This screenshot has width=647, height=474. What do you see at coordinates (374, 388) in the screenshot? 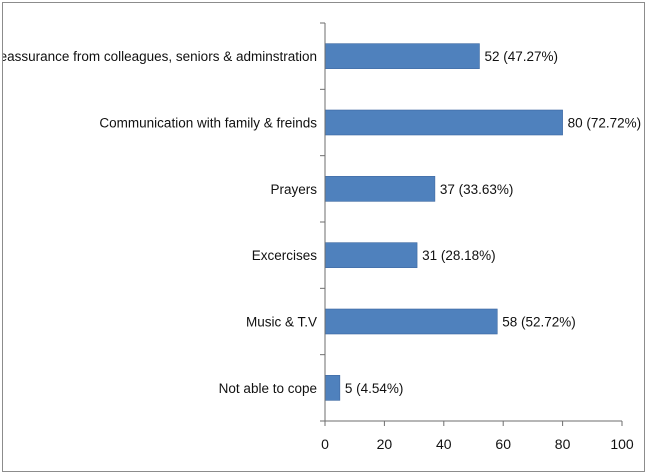
I see `data-label: 5 (4.54%)` at bounding box center [374, 388].